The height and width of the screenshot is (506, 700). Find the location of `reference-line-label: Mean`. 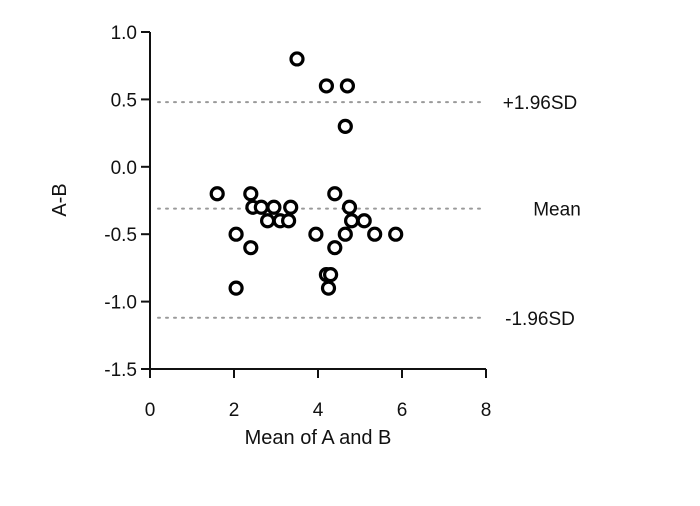

reference-line-label: Mean is located at coordinates (557, 210).